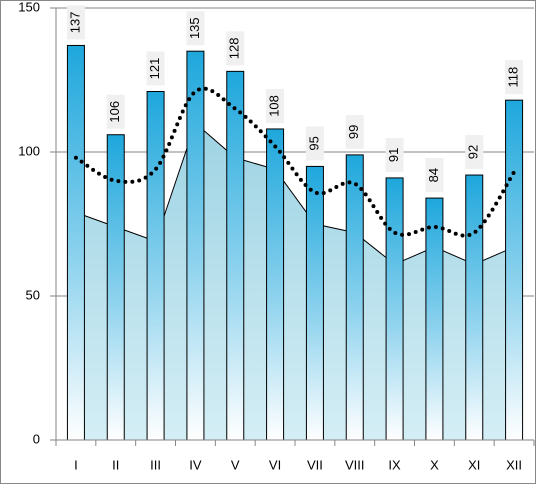  What do you see at coordinates (474, 464) in the screenshot?
I see `x-tick-label: XI` at bounding box center [474, 464].